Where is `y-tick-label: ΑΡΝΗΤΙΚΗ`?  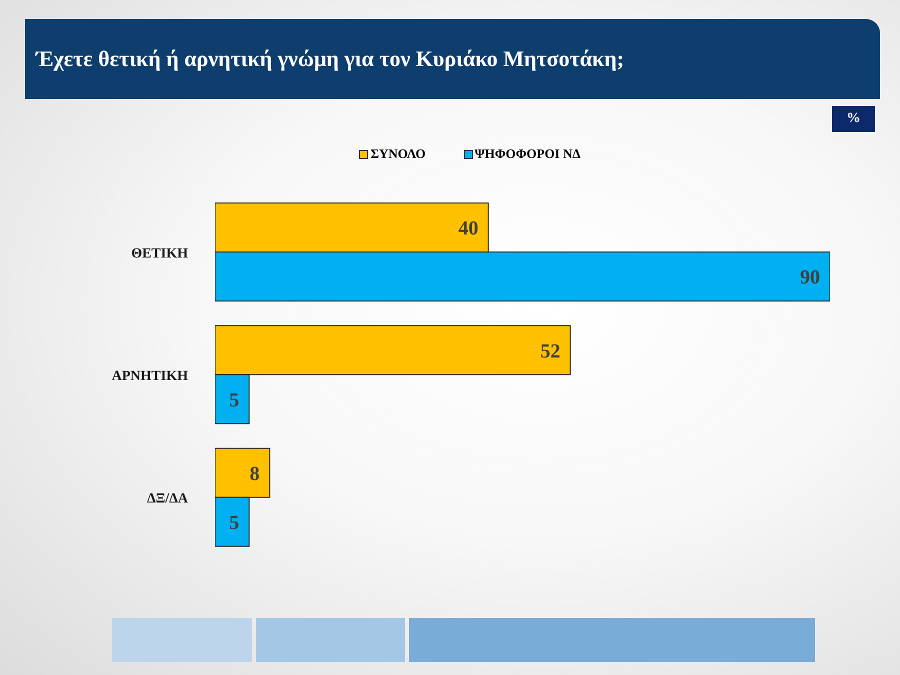
y-tick-label: ΑΡΝΗΤΙΚΗ is located at coordinates (150, 376).